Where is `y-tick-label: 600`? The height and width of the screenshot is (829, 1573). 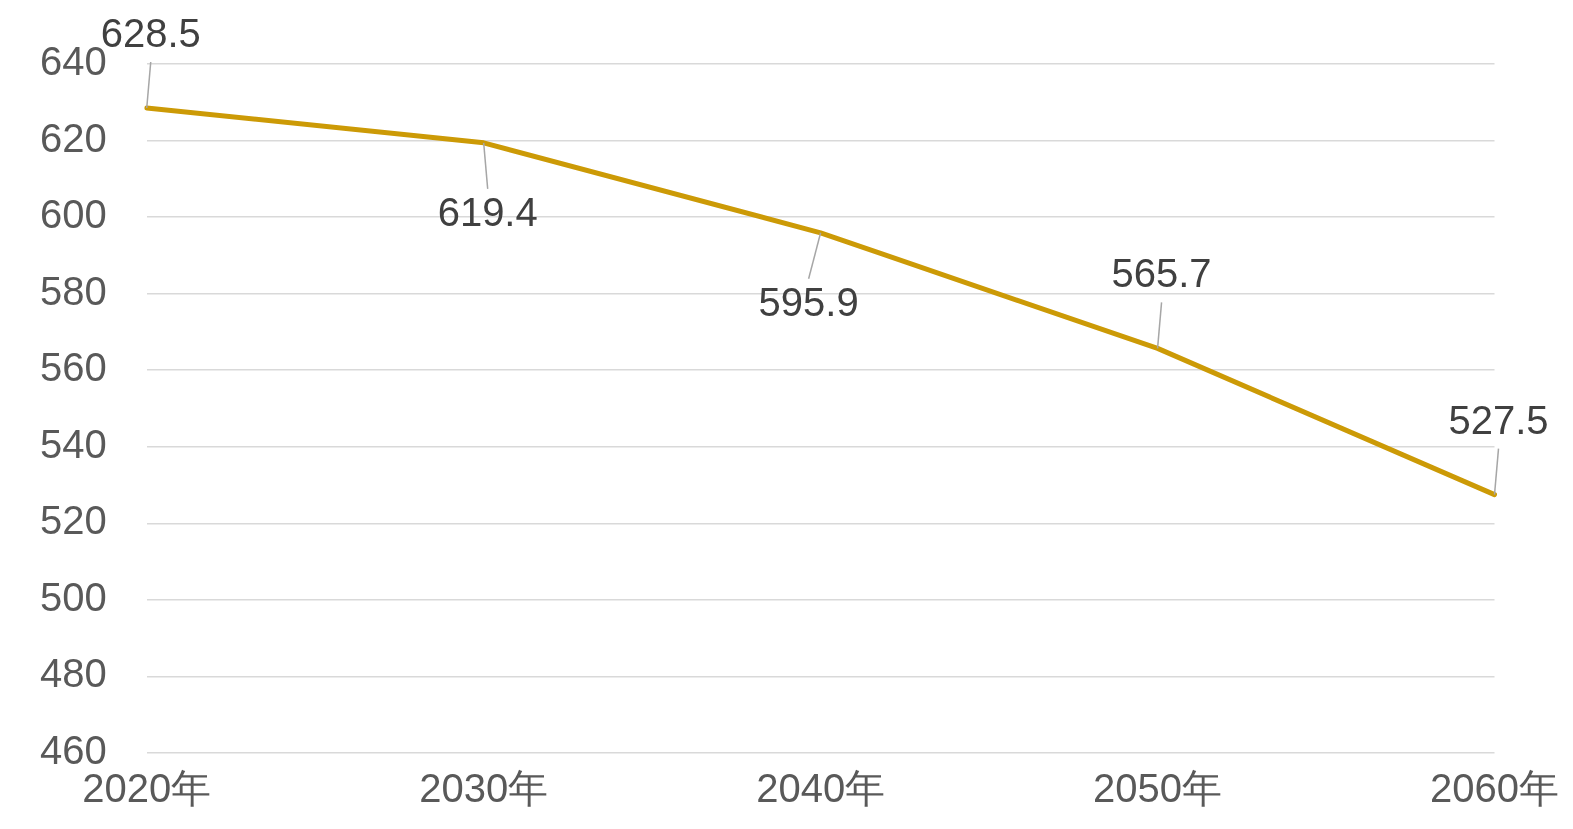 y-tick-label: 600 is located at coordinates (73, 214).